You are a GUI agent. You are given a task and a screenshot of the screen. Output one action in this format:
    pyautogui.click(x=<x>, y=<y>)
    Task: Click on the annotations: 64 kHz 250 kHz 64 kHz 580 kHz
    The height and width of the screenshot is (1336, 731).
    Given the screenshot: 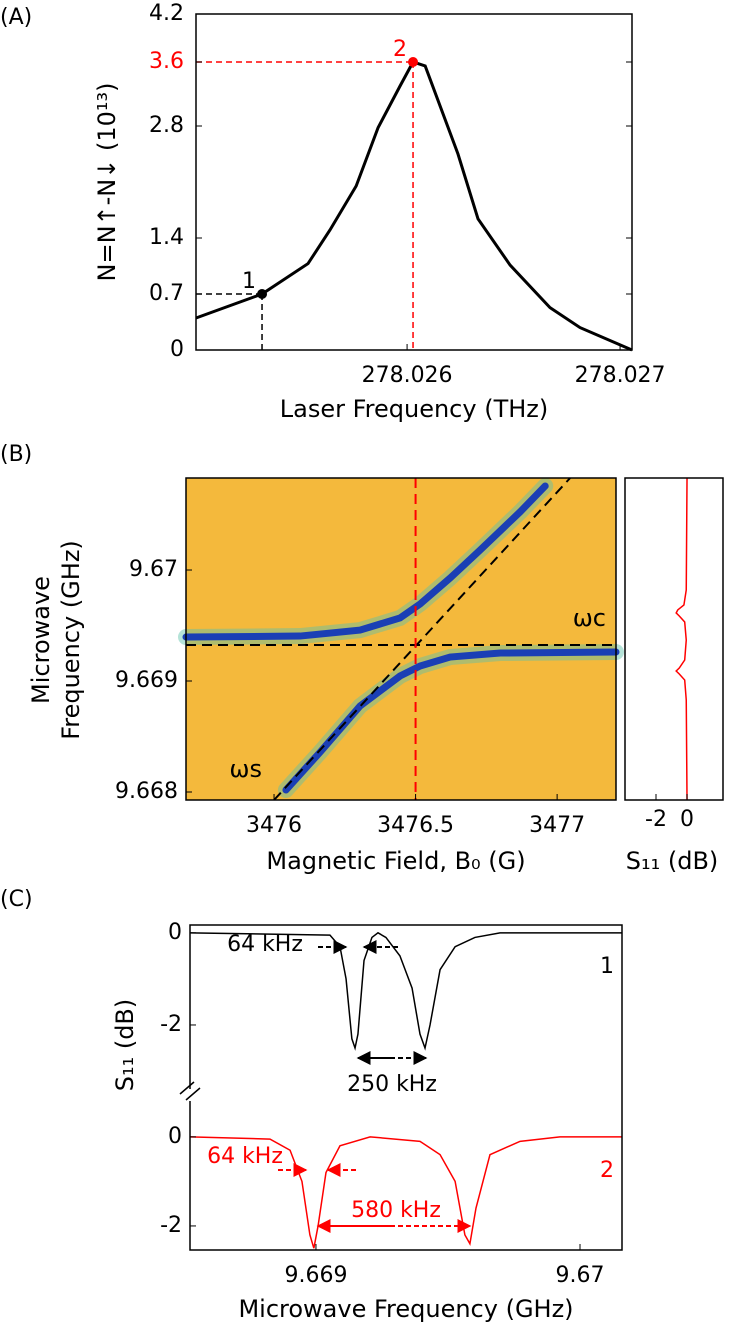 What is the action you would take?
    pyautogui.click(x=339, y=1082)
    